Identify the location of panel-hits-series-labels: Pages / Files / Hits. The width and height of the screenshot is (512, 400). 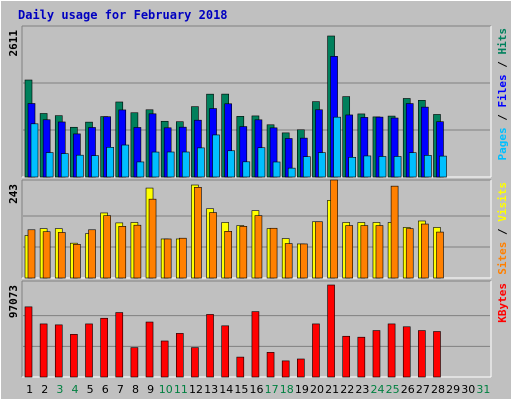
(502, 94).